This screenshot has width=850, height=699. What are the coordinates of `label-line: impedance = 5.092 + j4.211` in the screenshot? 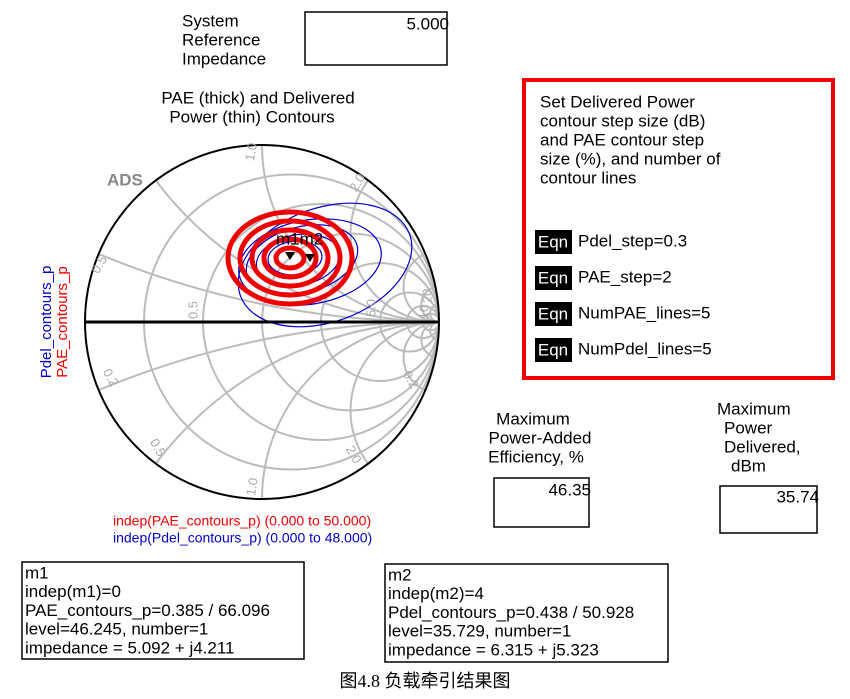 It's located at (130, 647).